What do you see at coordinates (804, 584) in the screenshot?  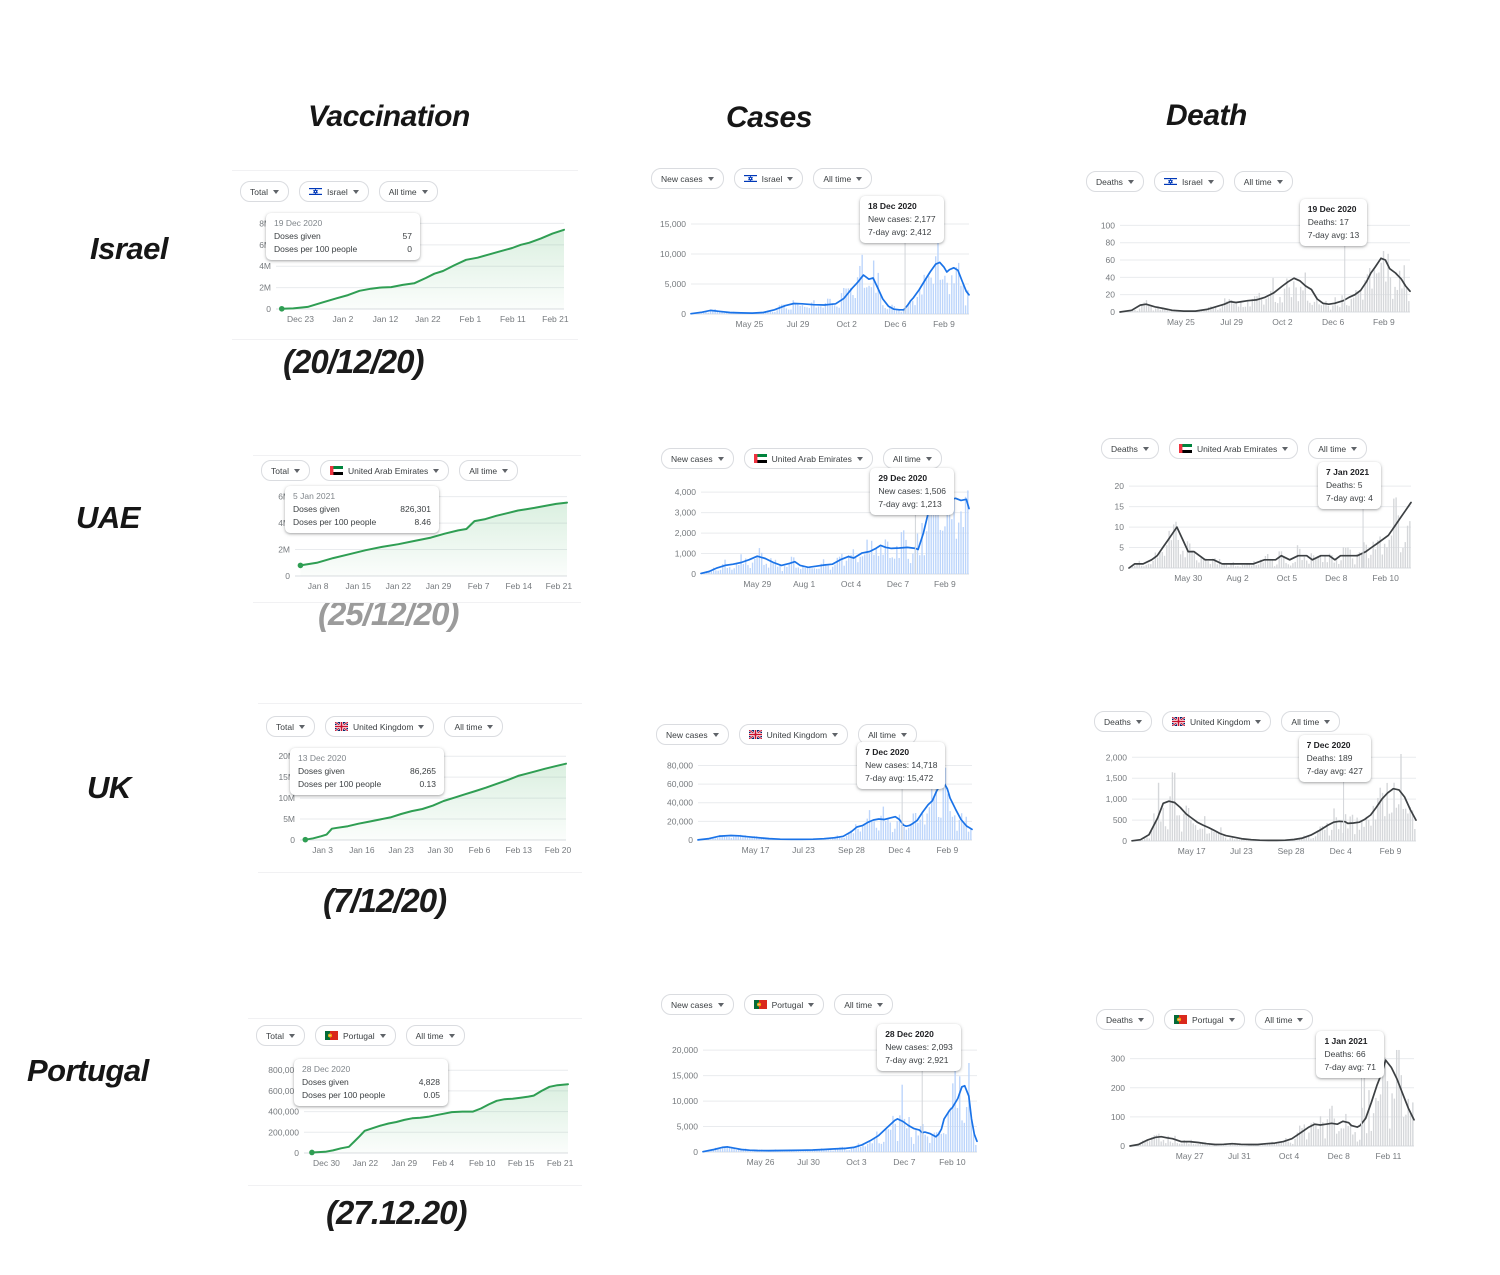 I see `svg-text: Aug 1` at bounding box center [804, 584].